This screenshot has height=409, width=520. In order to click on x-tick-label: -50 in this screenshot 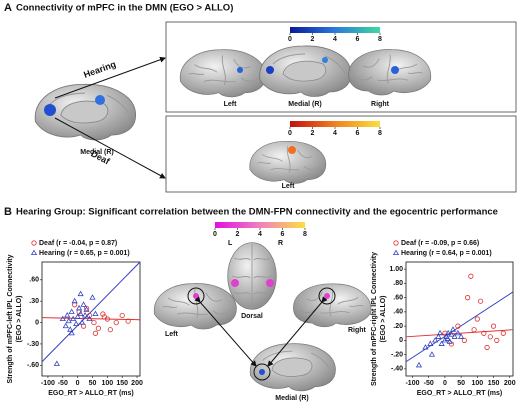, I will do `click(63, 383)`.